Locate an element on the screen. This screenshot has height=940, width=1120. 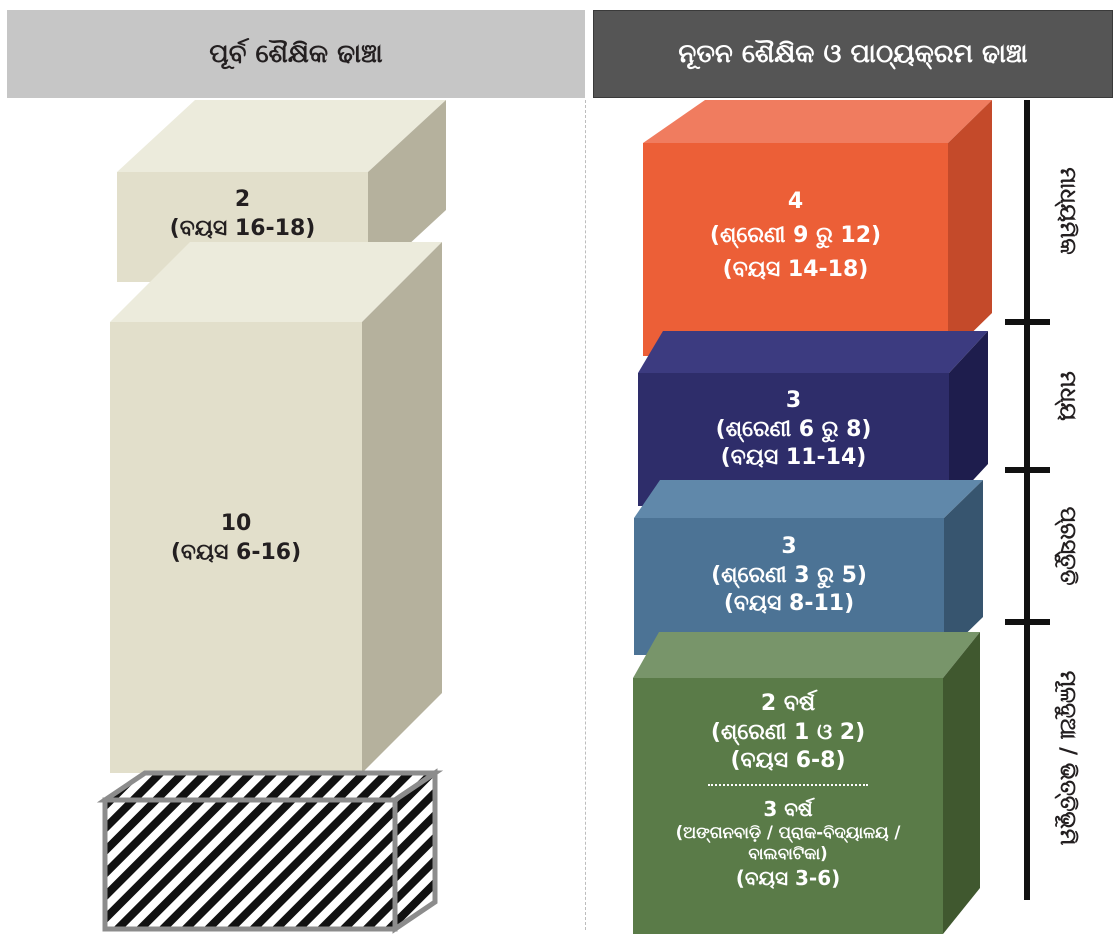
stage-middle: ମଧ୍ୟ is located at coordinates (1067, 396).